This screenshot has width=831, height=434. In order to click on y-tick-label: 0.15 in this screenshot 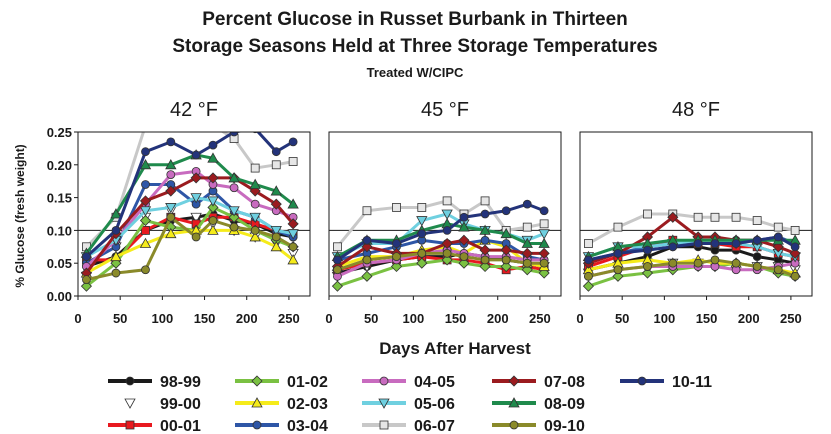, I will do `click(59, 198)`.